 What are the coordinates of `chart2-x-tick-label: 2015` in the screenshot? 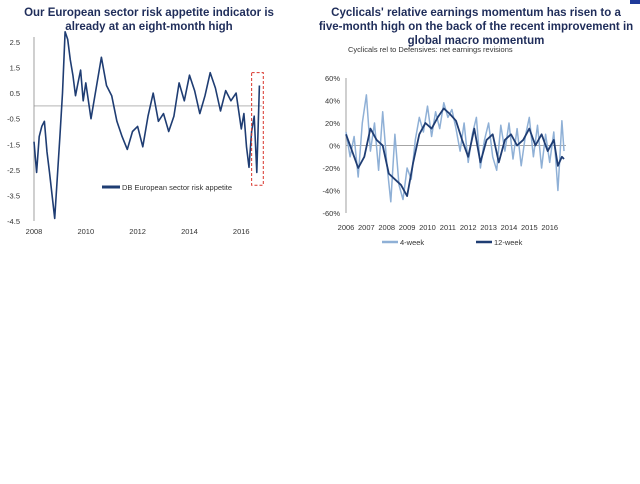 It's located at (529, 227).